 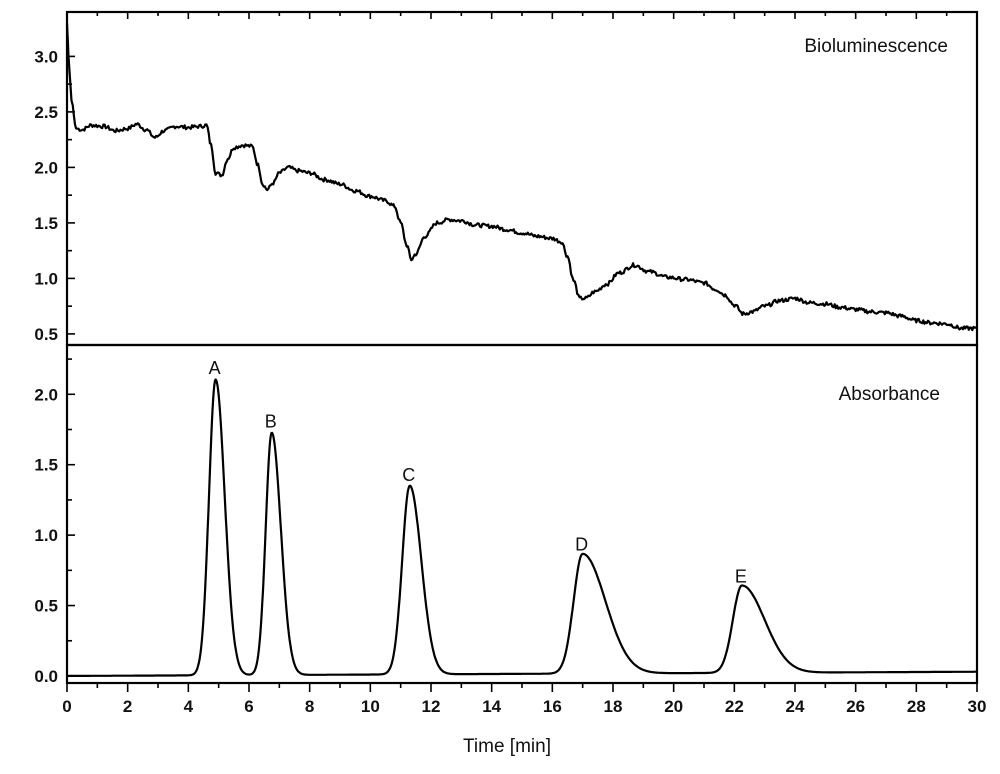 I want to click on peak-label-e: E, so click(x=741, y=577).